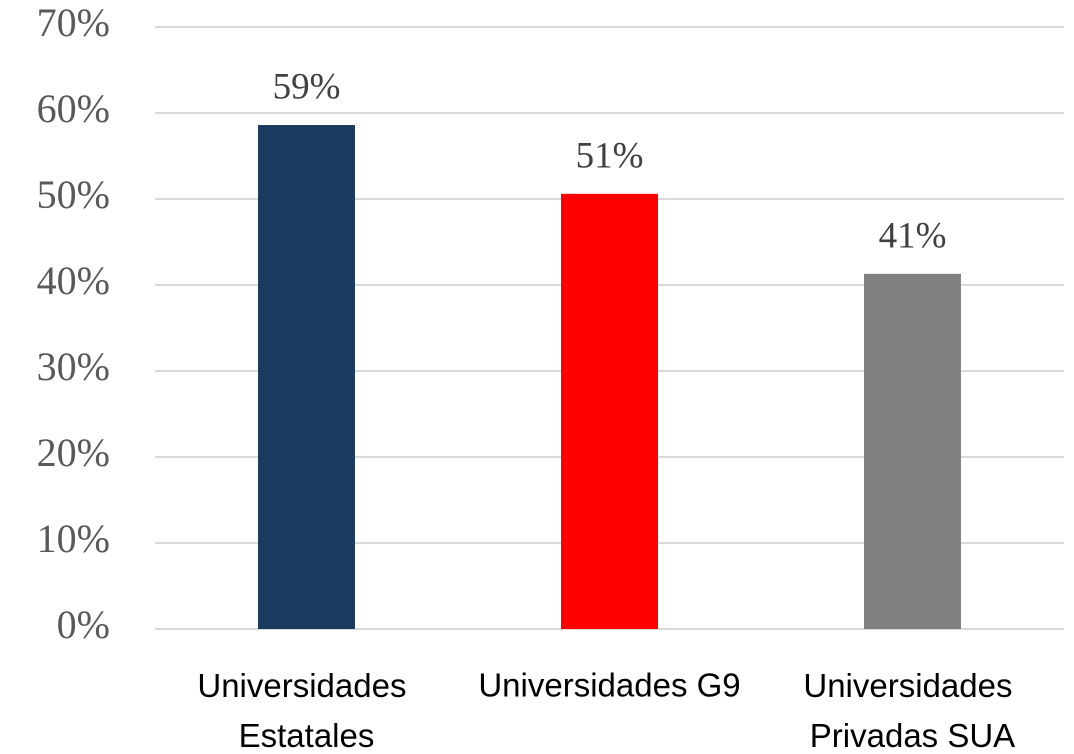 The image size is (1074, 754). Describe the element at coordinates (913, 235) in the screenshot. I see `data-label: 41%` at that location.